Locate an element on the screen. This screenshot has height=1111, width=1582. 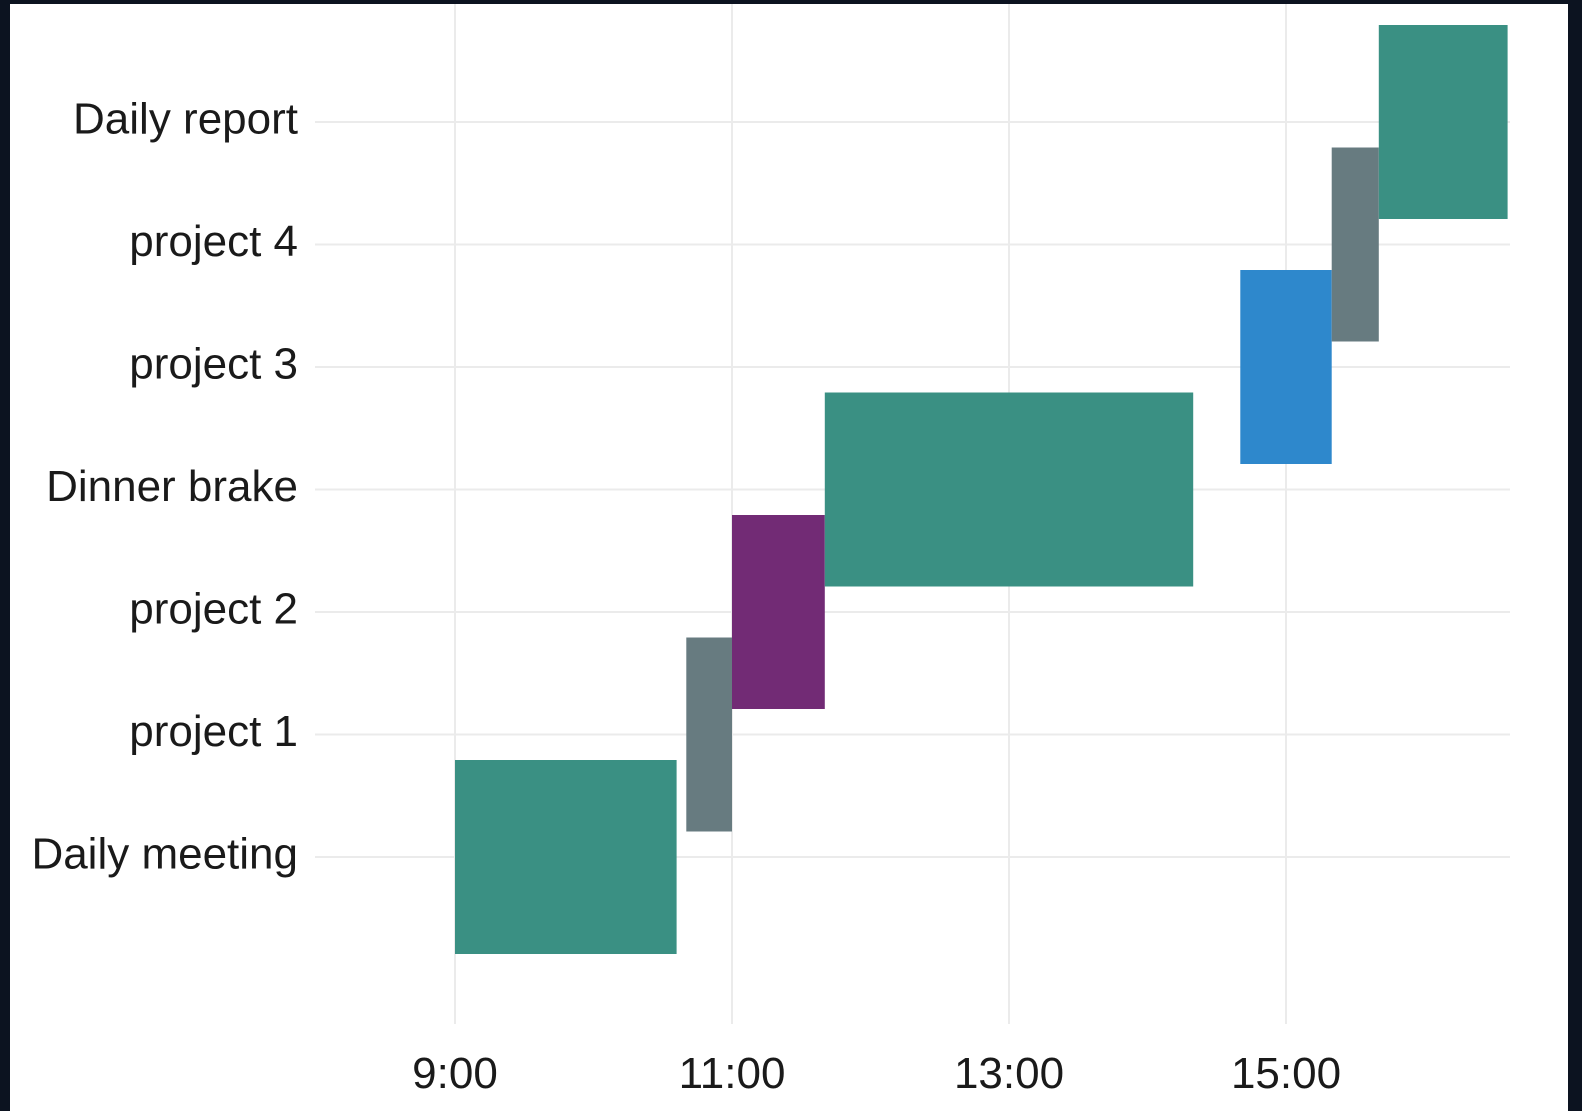
category-label: project 3 is located at coordinates (213, 364).